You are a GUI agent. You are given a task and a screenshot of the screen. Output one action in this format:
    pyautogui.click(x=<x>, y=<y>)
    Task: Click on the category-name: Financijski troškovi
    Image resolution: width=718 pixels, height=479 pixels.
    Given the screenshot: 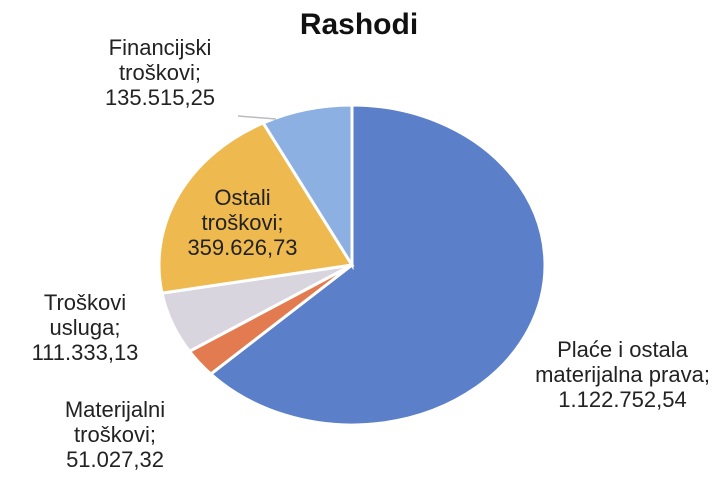 What is the action you would take?
    pyautogui.click(x=160, y=60)
    